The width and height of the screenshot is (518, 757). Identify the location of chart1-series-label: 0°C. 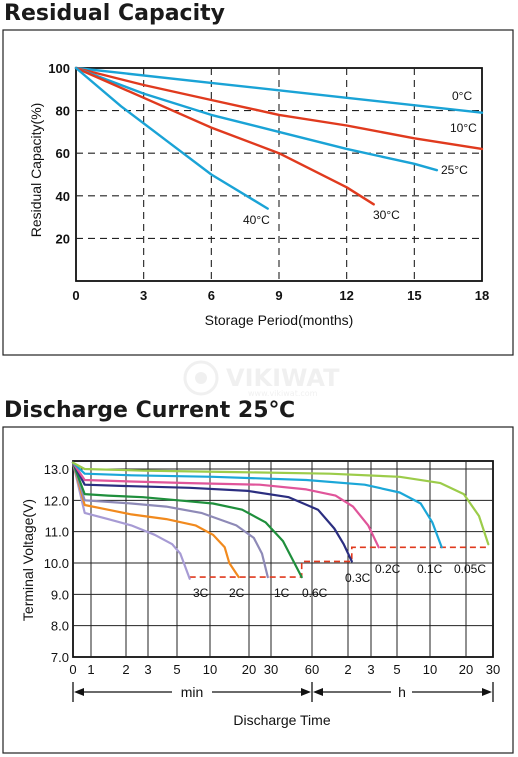
(462, 96).